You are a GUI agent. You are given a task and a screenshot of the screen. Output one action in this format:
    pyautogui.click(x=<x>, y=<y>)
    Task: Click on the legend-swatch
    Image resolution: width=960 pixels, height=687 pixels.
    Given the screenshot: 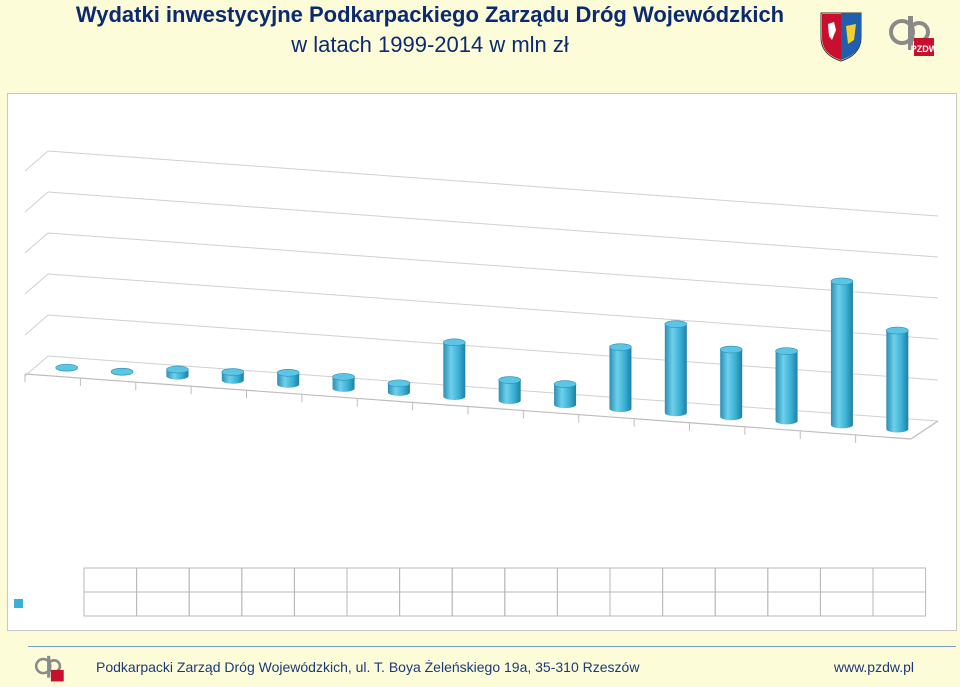 What is the action you would take?
    pyautogui.click(x=18, y=603)
    